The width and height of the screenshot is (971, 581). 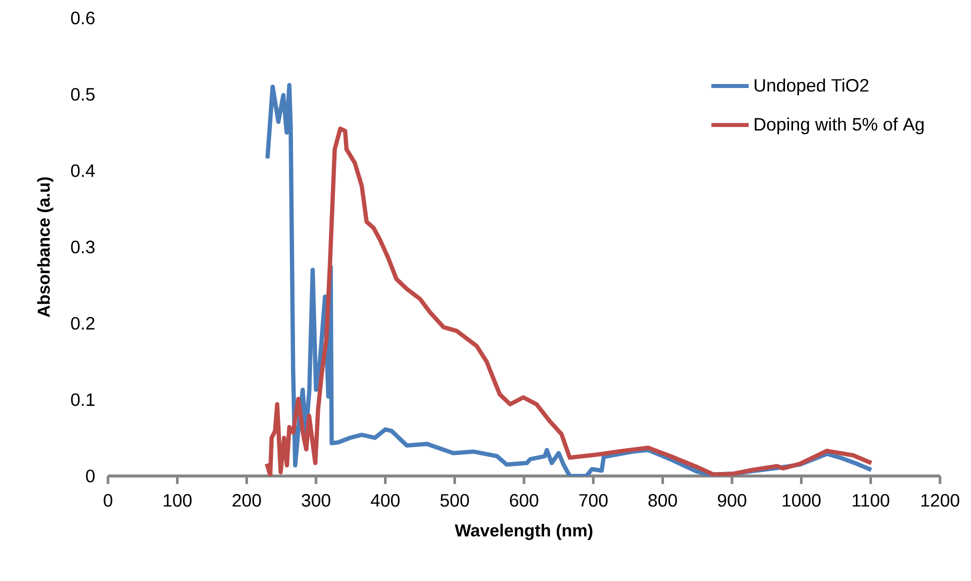 What do you see at coordinates (524, 500) in the screenshot?
I see `x-tick-label: 600` at bounding box center [524, 500].